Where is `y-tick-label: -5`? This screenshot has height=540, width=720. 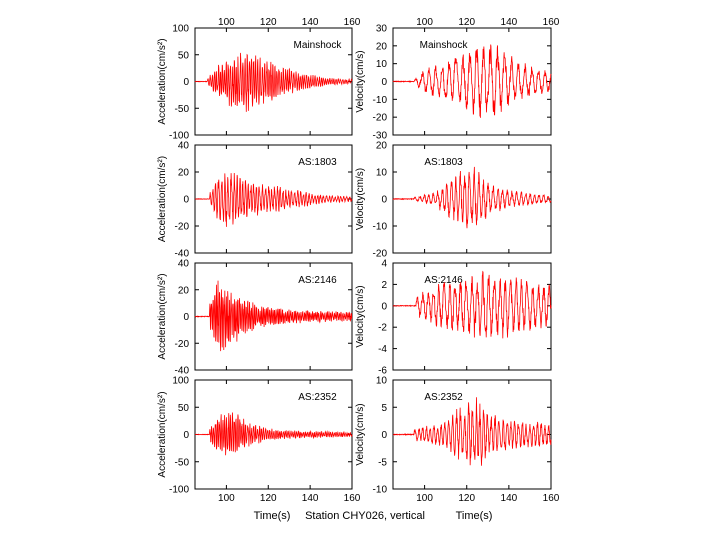
y-tick-label: -5 is located at coordinates (382, 462).